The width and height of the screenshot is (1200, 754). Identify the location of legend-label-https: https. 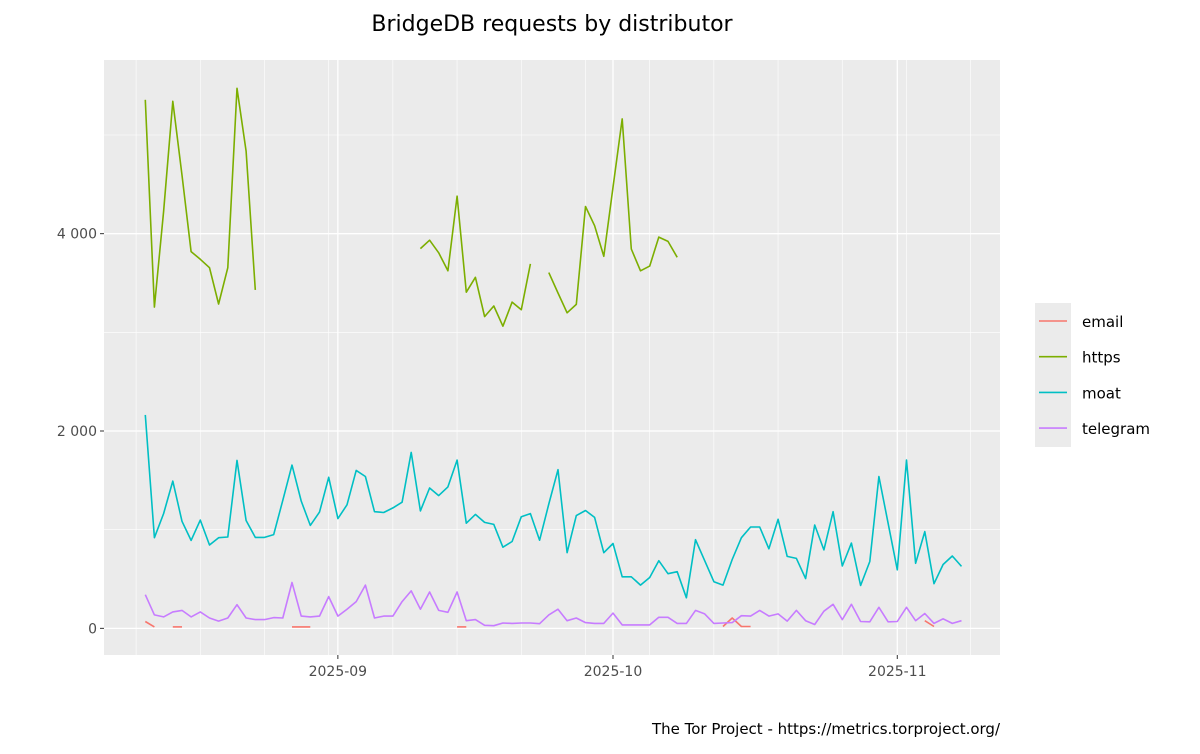
(1101, 358).